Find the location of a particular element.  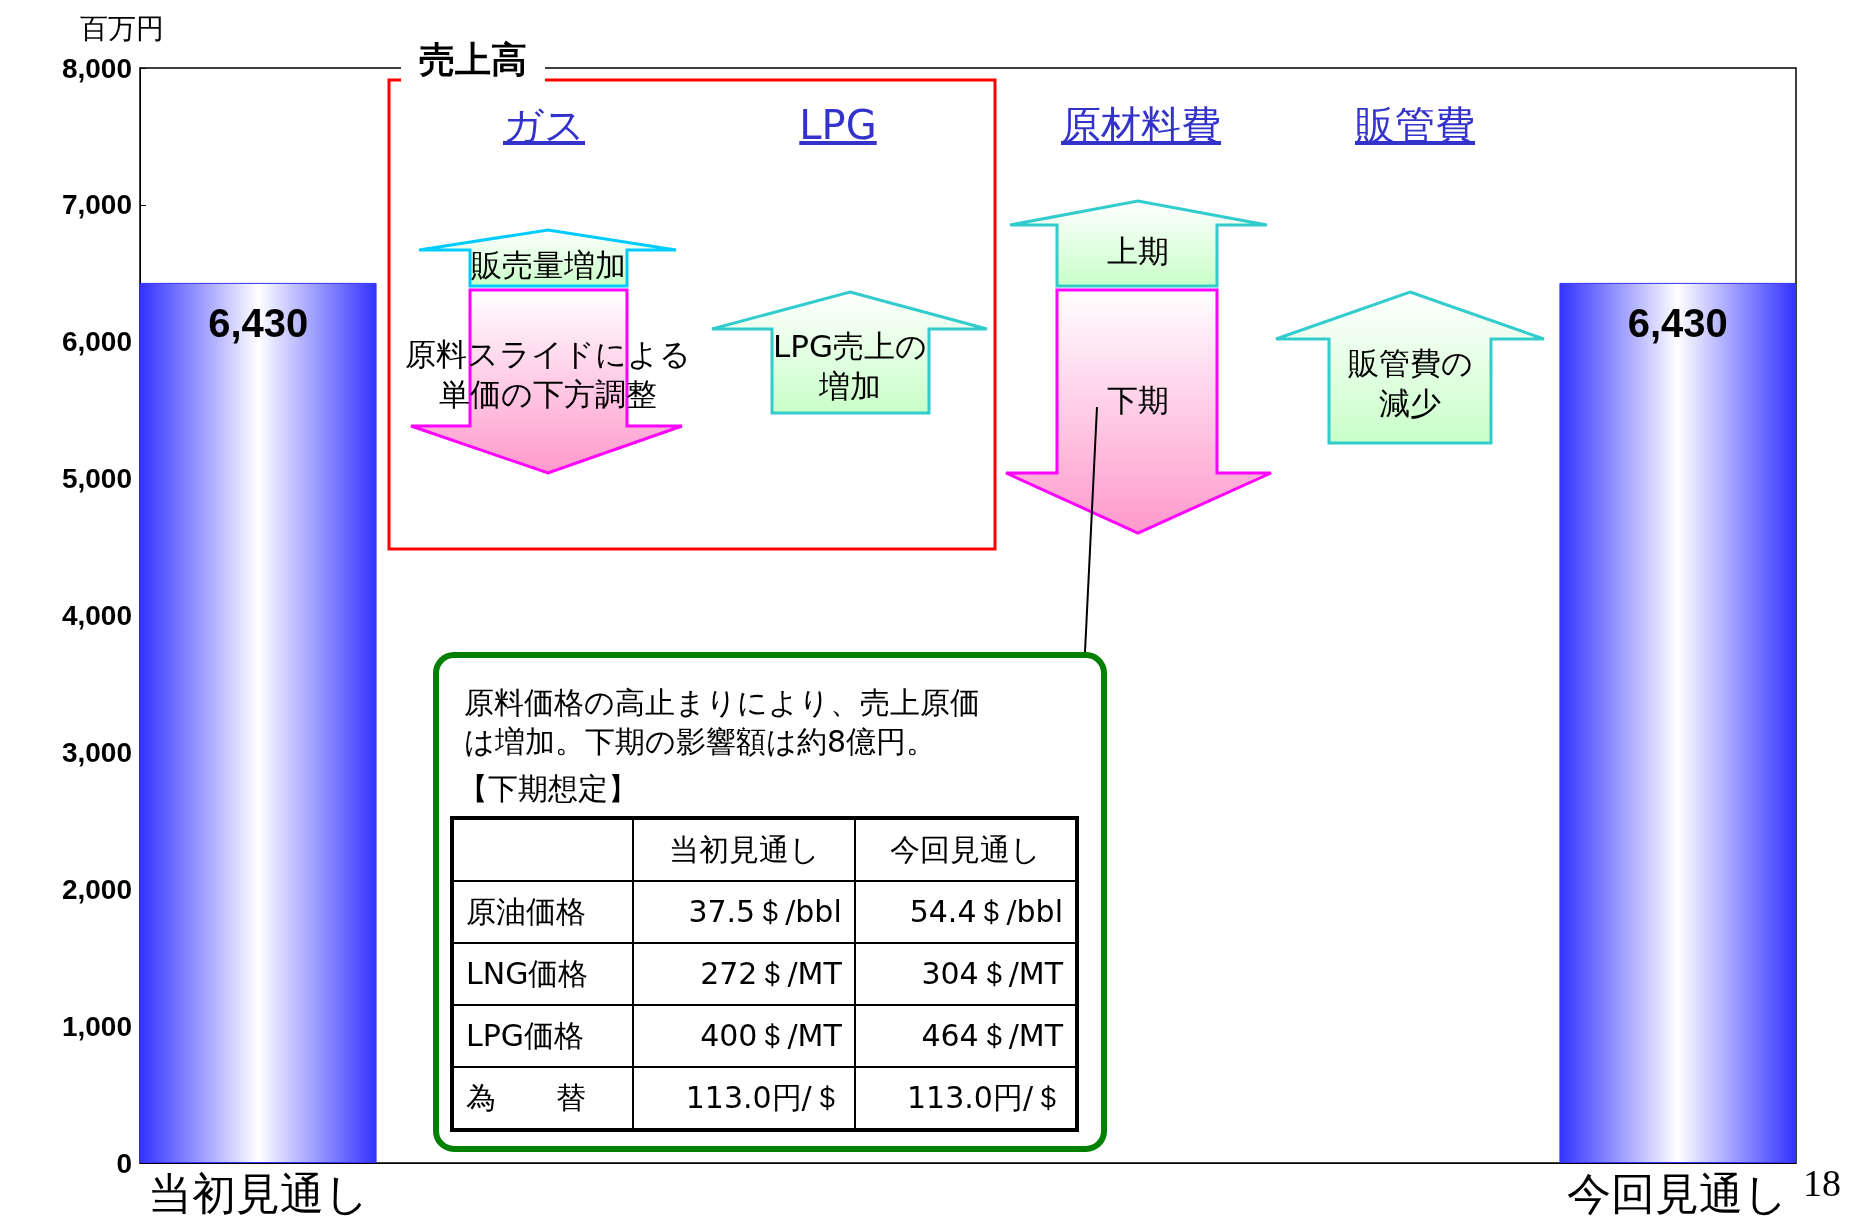

y-tick-label: 0 is located at coordinates (124, 1163).